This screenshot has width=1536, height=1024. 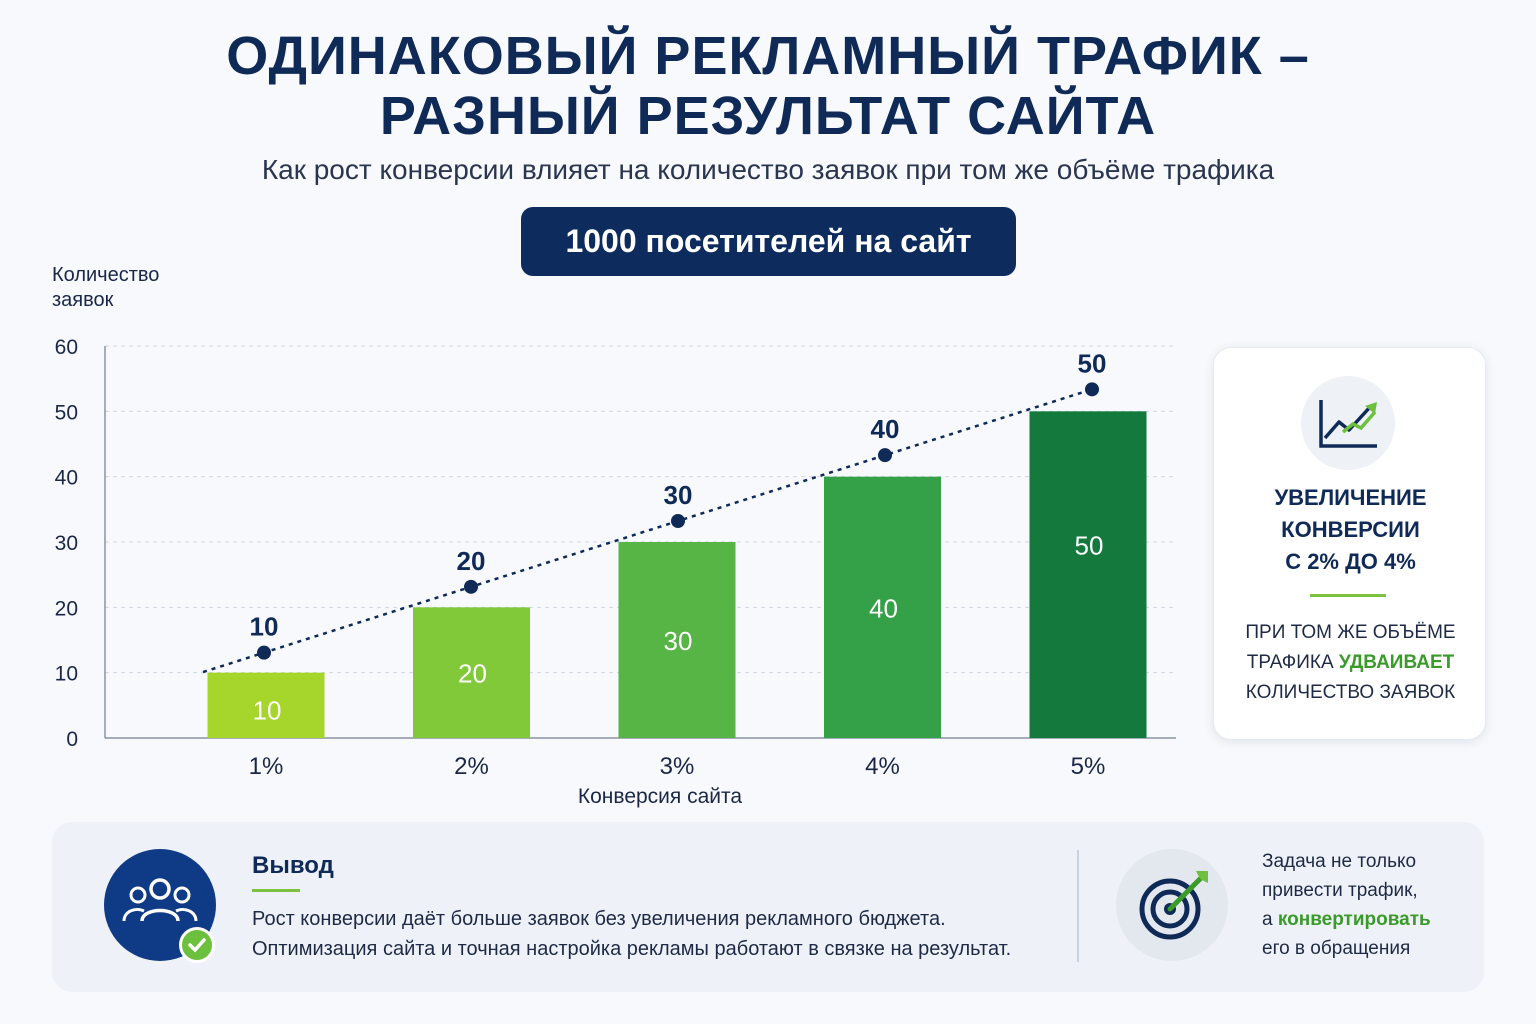 I want to click on y-tick-label: 0, so click(x=72, y=739).